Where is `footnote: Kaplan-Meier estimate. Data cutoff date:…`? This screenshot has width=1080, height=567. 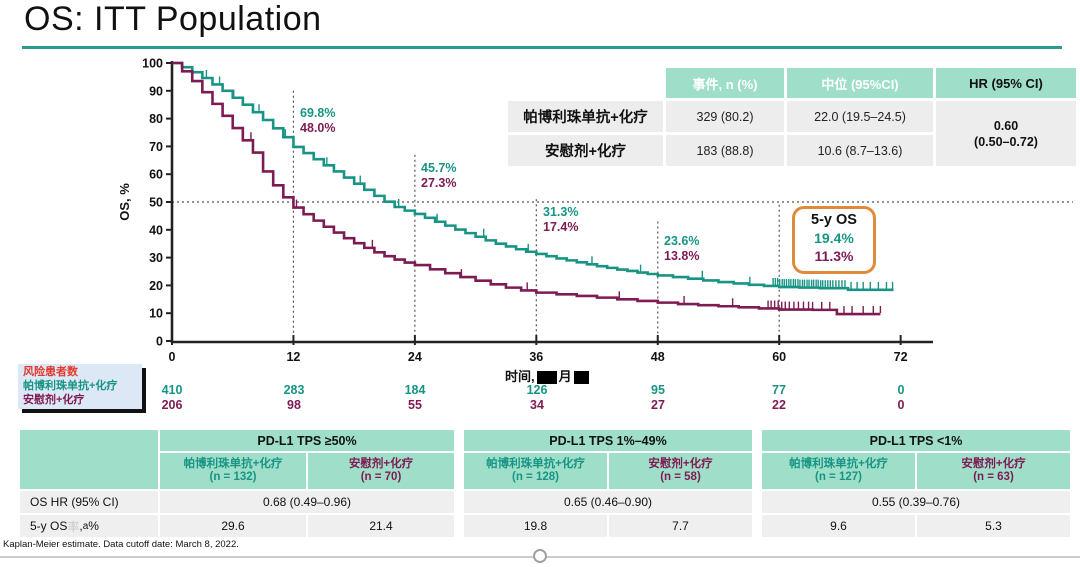 footnote: Kaplan-Meier estimate. Data cutoff date:… is located at coordinates (121, 544).